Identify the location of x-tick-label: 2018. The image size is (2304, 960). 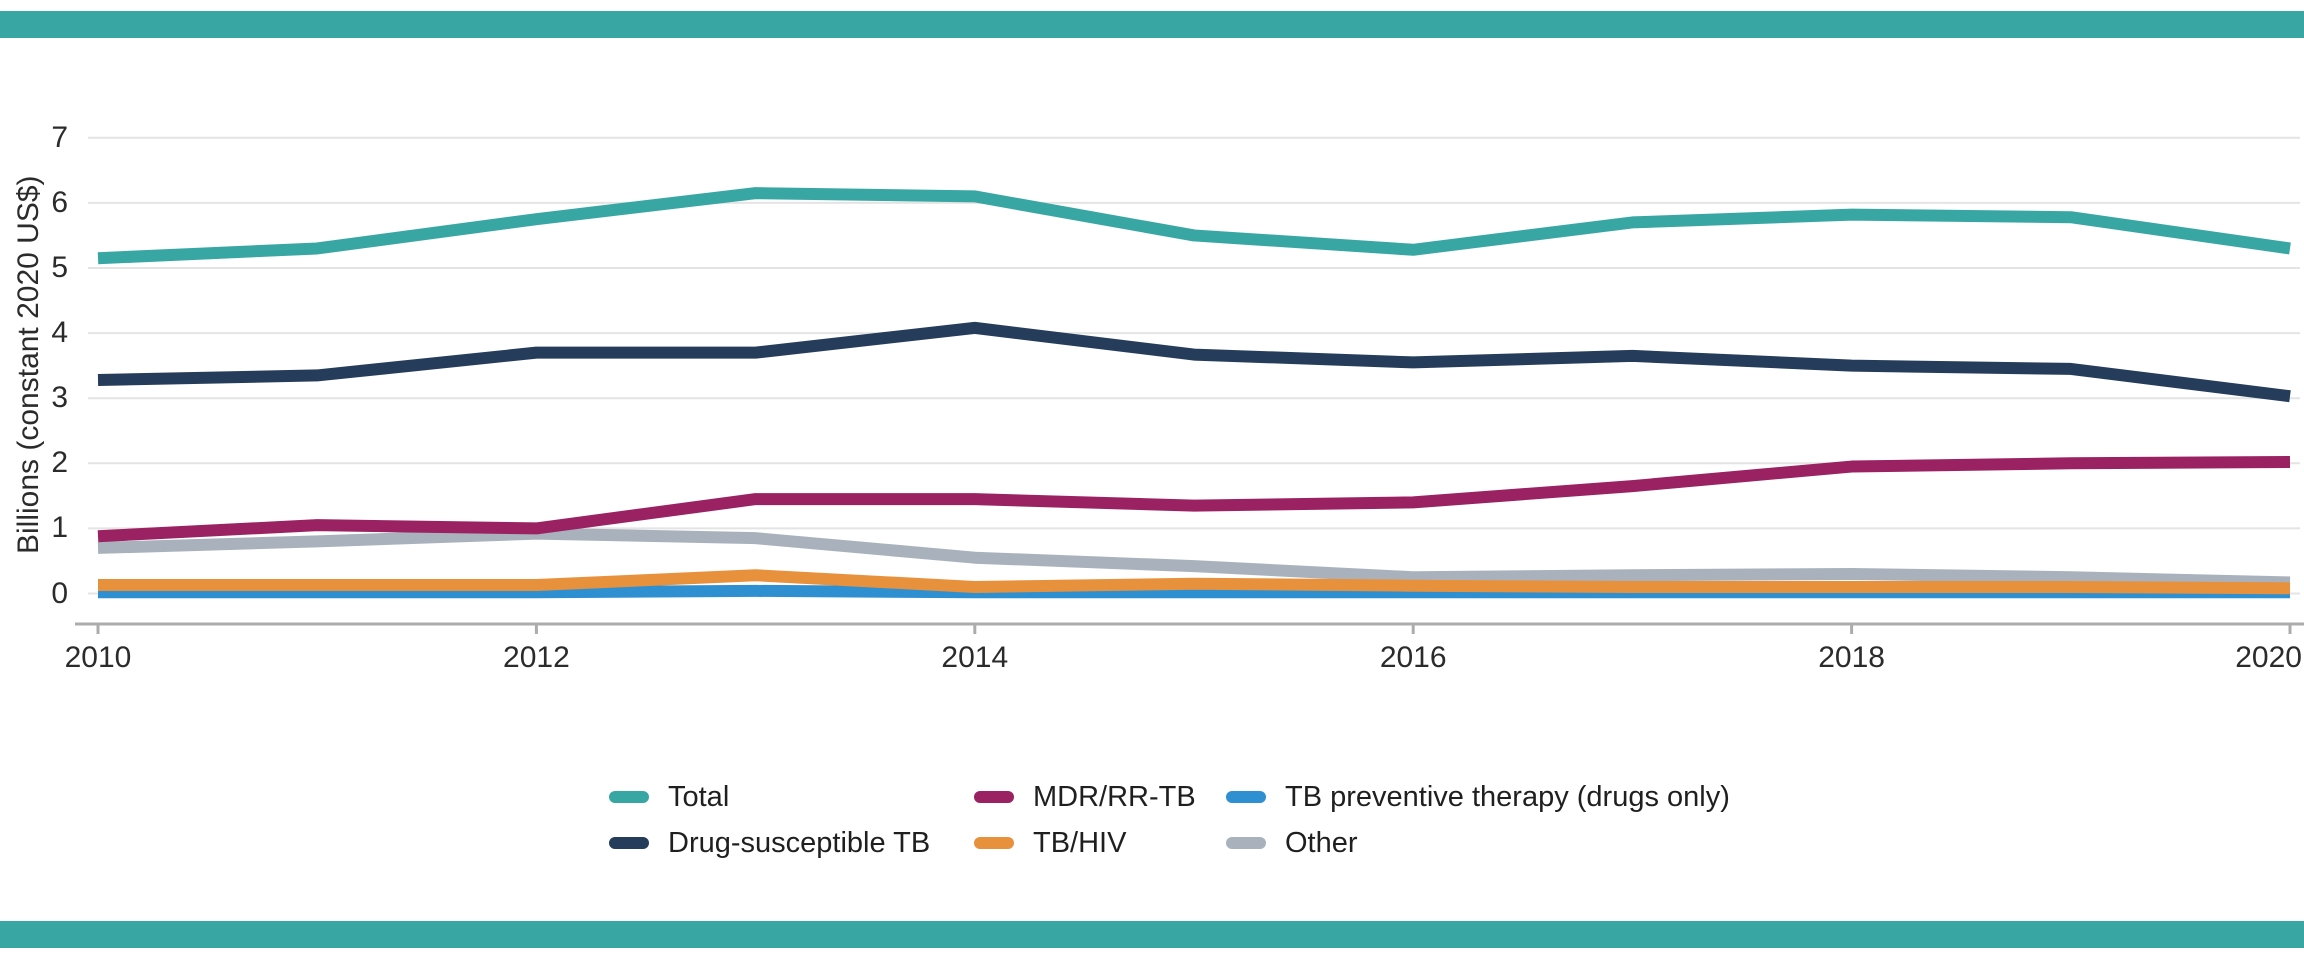
(1851, 657).